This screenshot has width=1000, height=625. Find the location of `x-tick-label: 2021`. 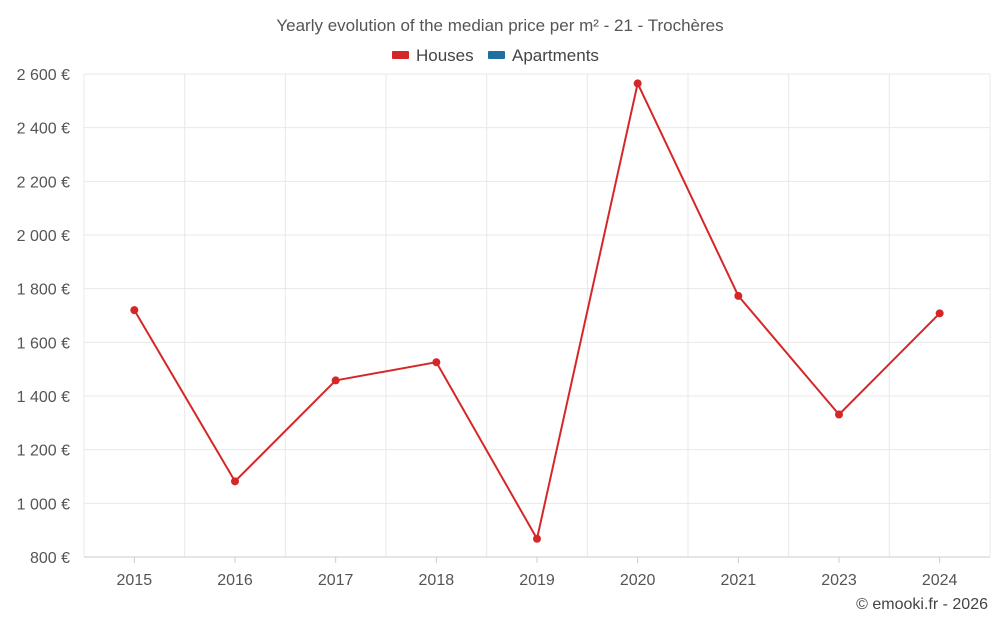

x-tick-label: 2021 is located at coordinates (739, 580).